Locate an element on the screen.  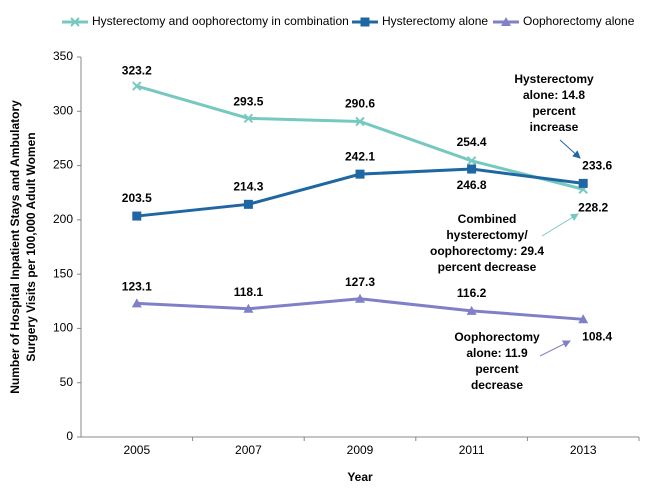
y-tick-label: 100 is located at coordinates (63, 328).